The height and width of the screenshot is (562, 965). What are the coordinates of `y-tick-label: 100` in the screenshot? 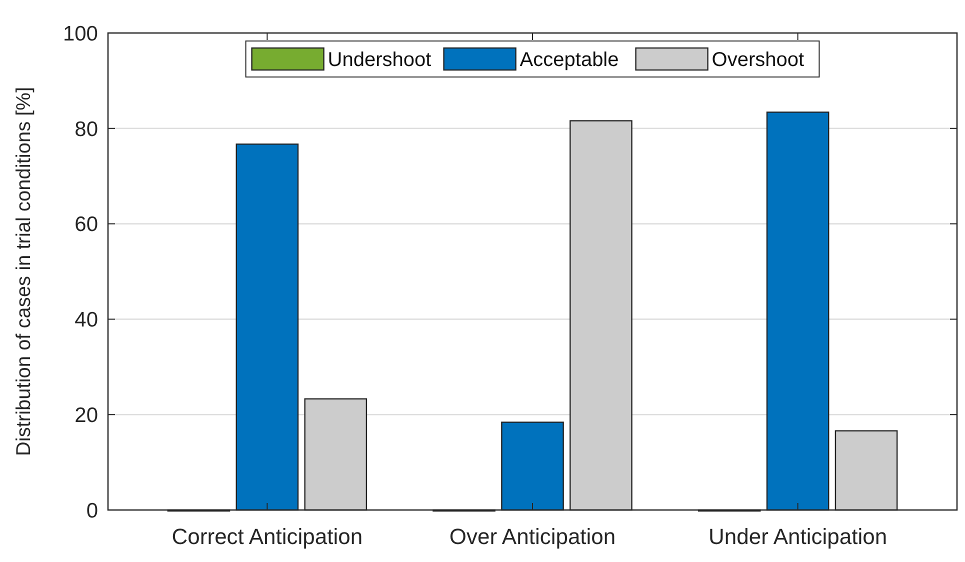 It's located at (80, 34).